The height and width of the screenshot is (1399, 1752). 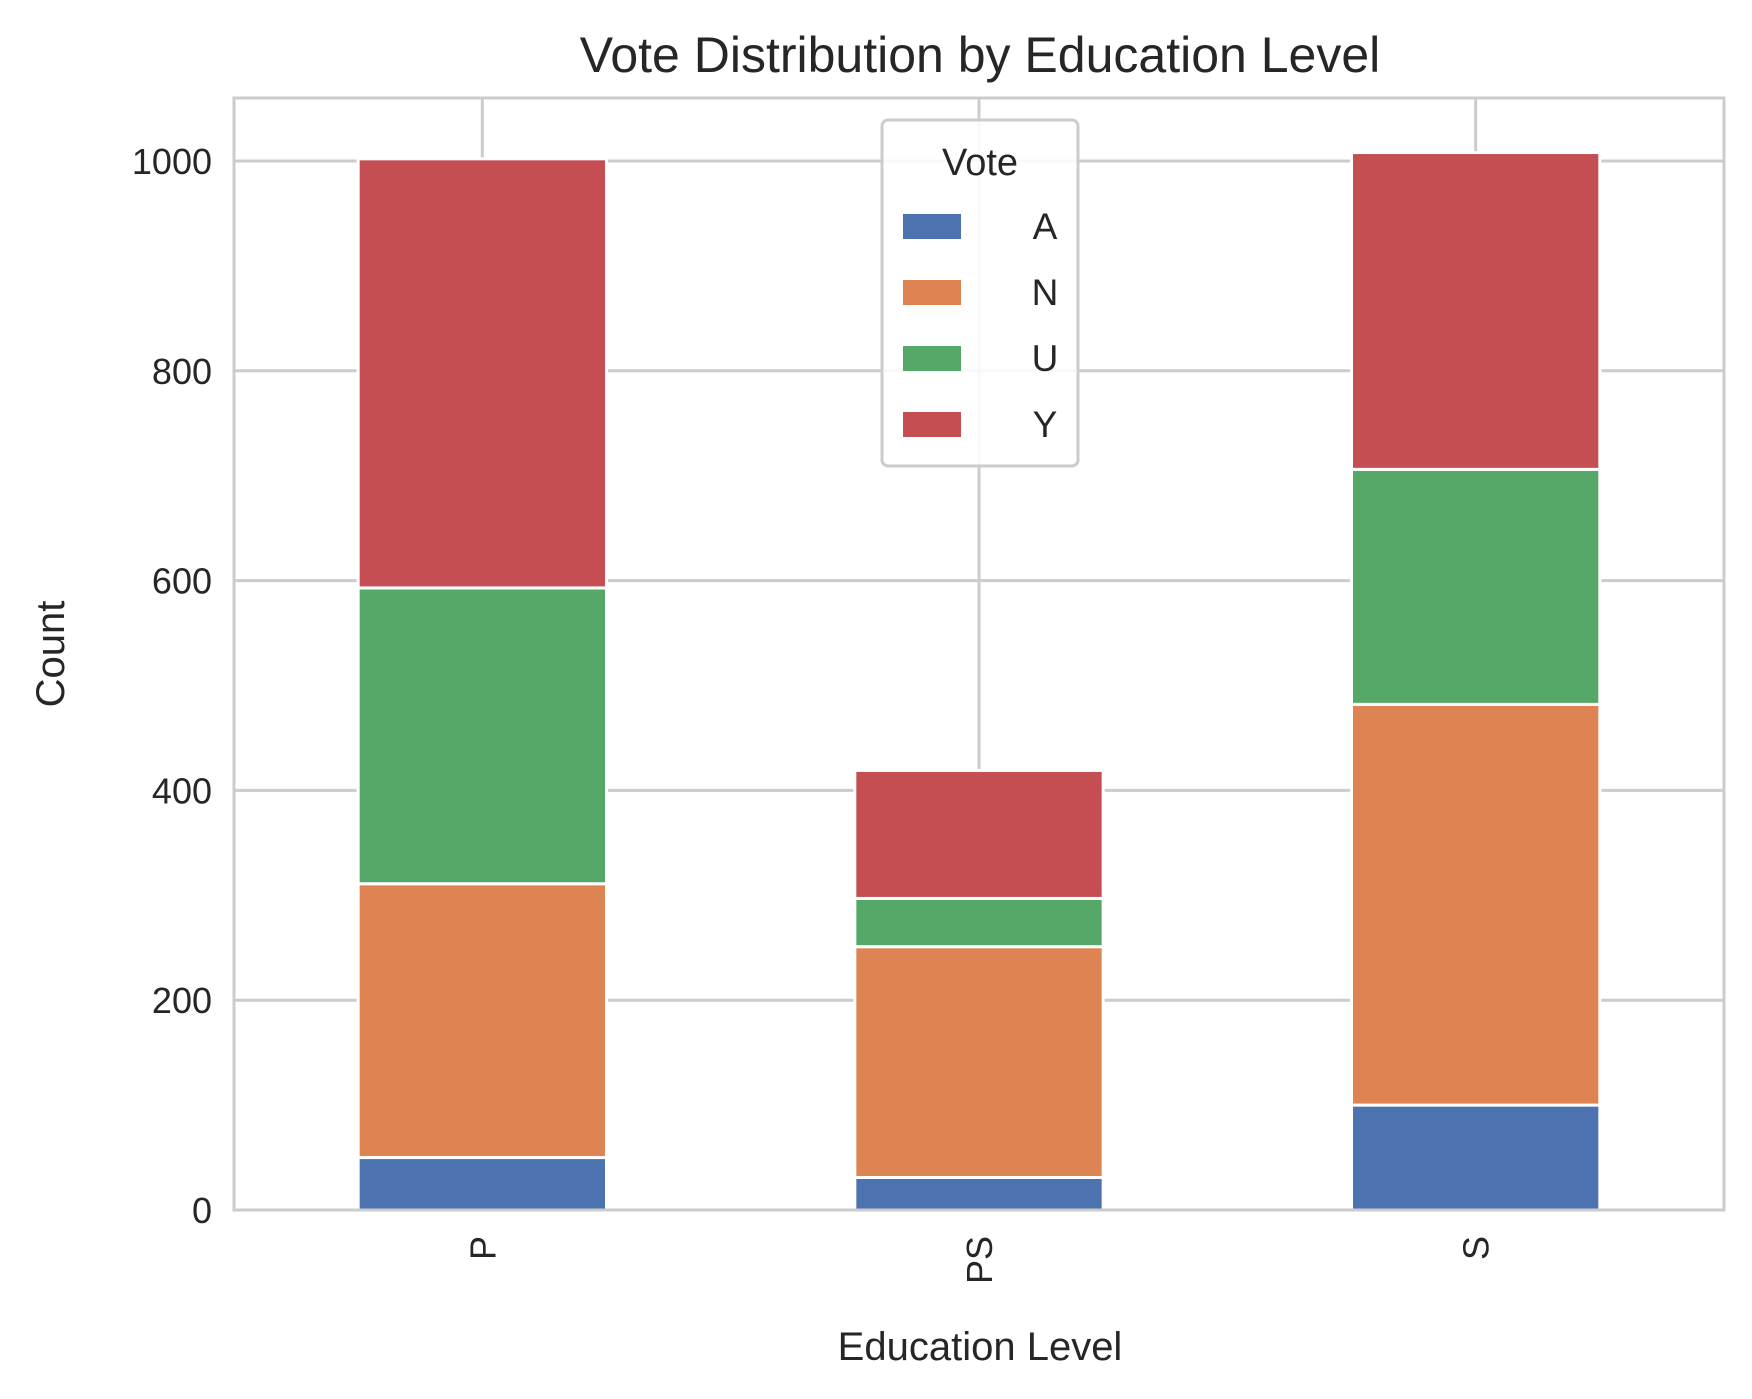 I want to click on legend-label-U: U, so click(x=1045, y=358).